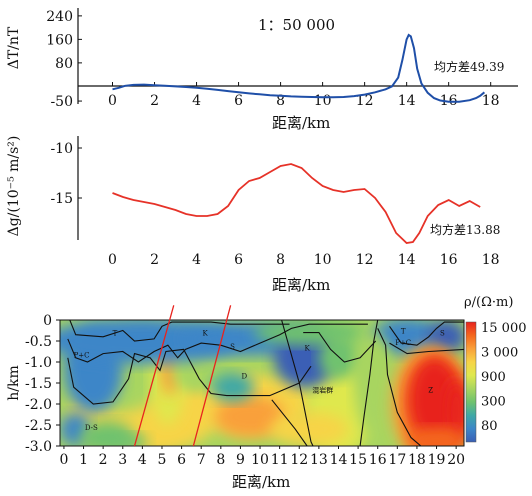 This screenshot has width=532, height=496. I want to click on geologic-unit-label: D-S, so click(91, 428).